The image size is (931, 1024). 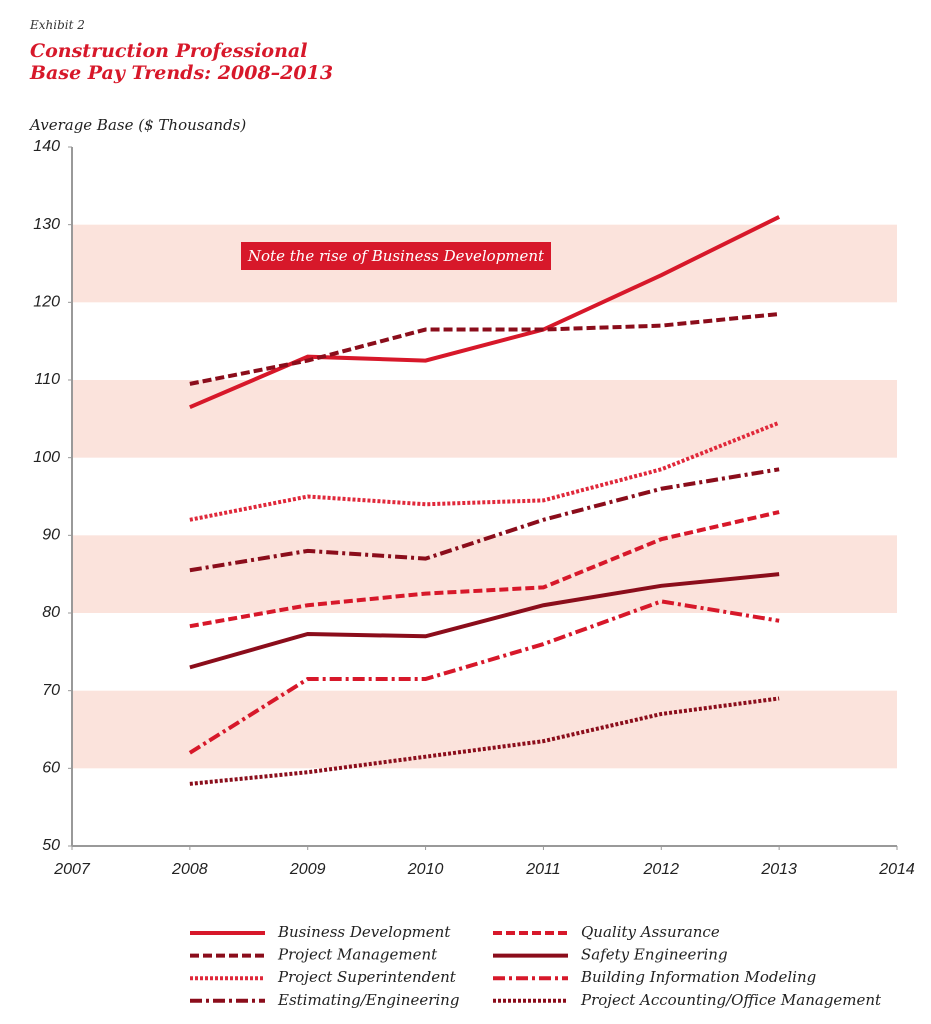 What do you see at coordinates (189, 869) in the screenshot?
I see `x-tick-label: 2008` at bounding box center [189, 869].